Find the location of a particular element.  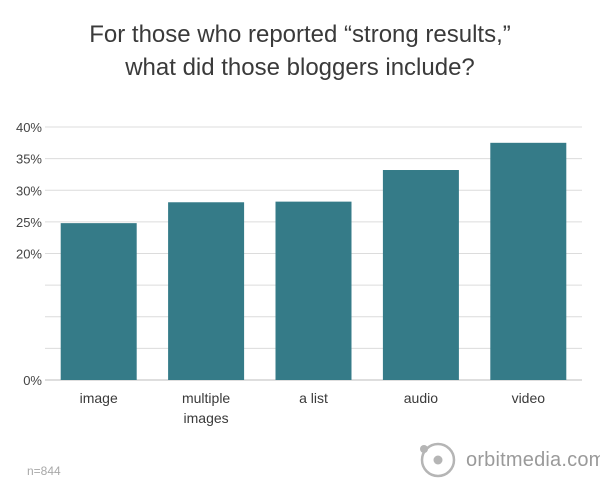

x-tick-label: video is located at coordinates (529, 398).